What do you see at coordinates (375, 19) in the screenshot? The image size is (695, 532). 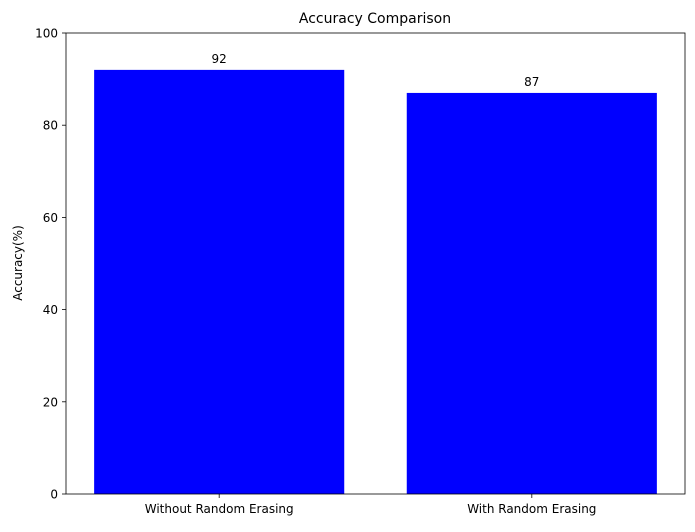 I see `chart-title: Accuracy Comparison` at bounding box center [375, 19].